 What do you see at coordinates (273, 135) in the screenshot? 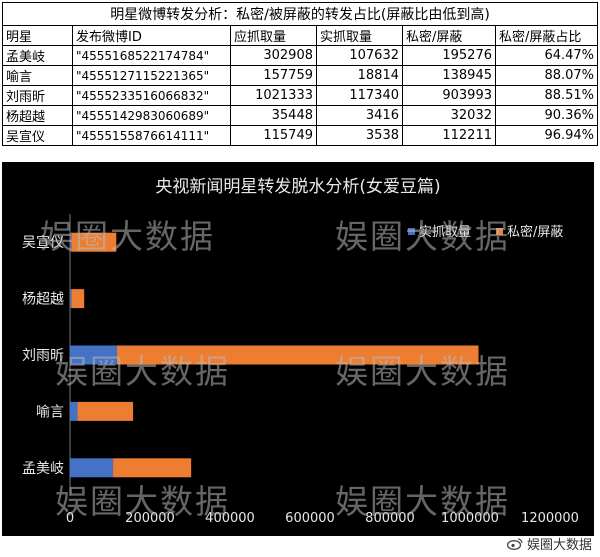
I see `cell-expected: 115749` at bounding box center [273, 135].